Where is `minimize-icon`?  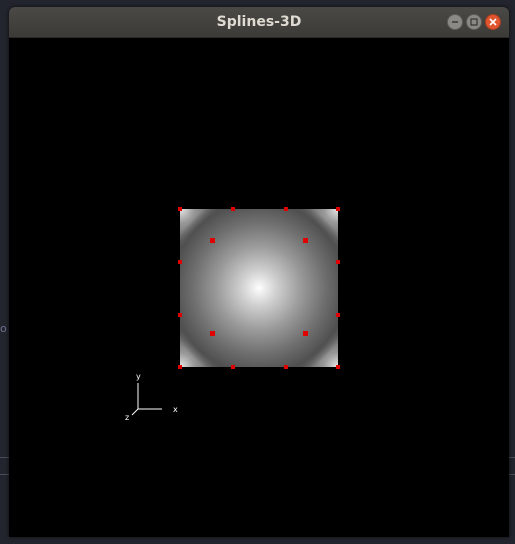 minimize-icon is located at coordinates (455, 22).